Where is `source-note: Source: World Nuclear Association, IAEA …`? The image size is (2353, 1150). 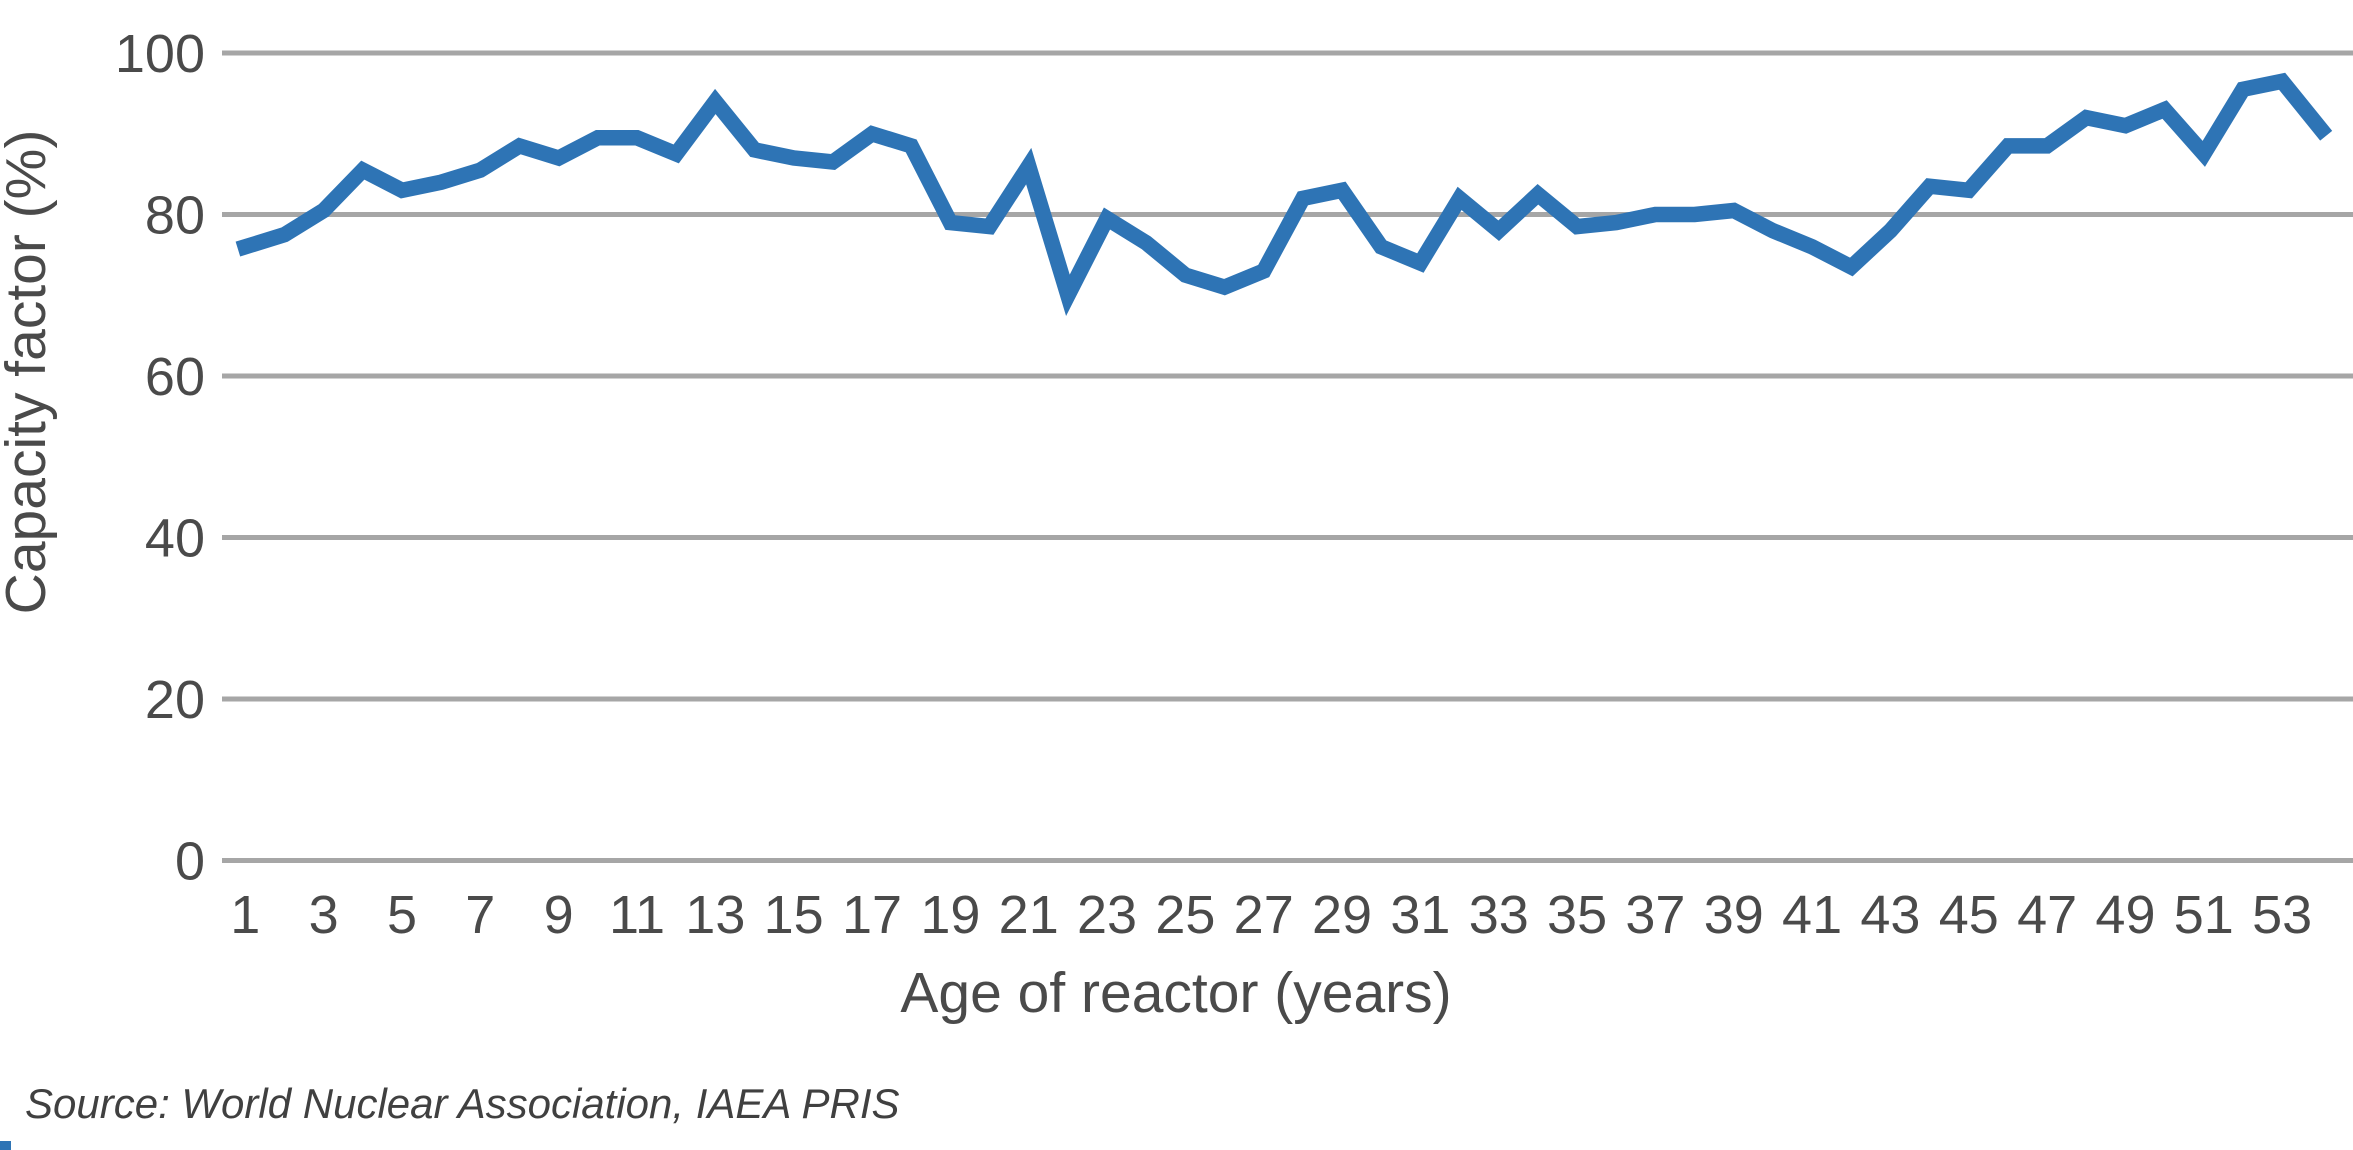 source-note: Source: World Nuclear Association, IAEA … is located at coordinates (462, 1103).